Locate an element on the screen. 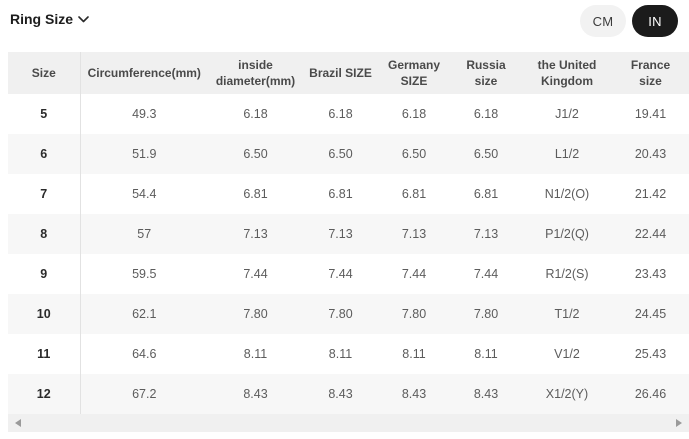  column-header-circumference: Circumference(mm) is located at coordinates (144, 73).